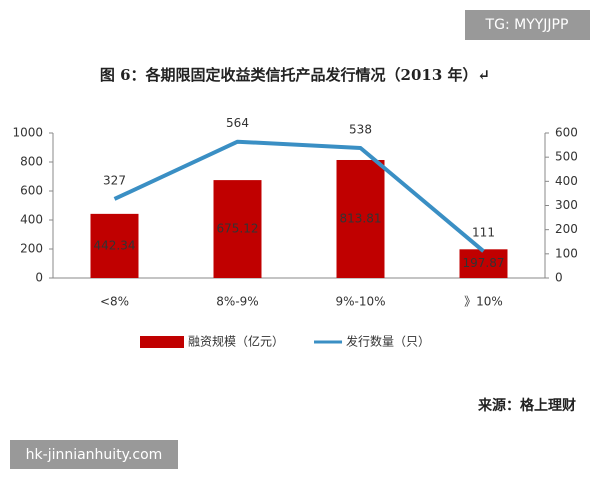  Describe the element at coordinates (566, 229) in the screenshot. I see `y2-tick-label: 200` at that location.